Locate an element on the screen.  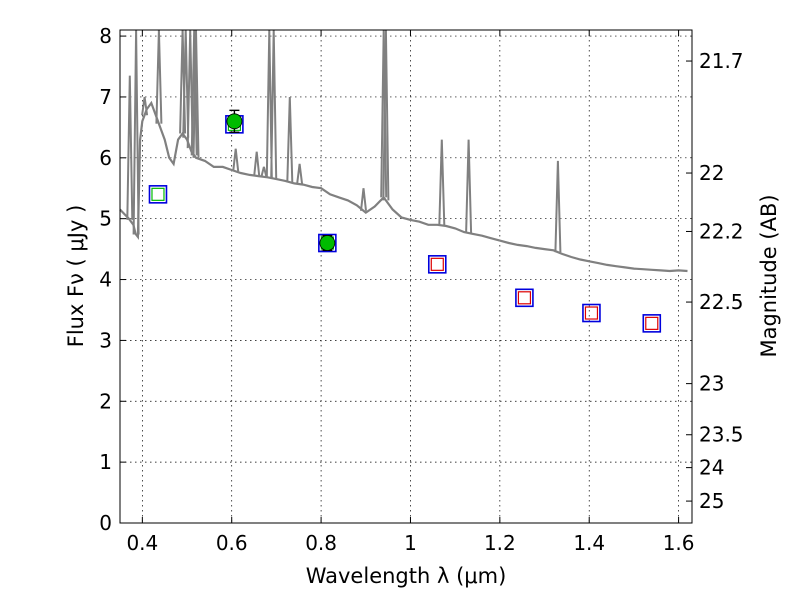
right-axis-title: Magnitude (AB) is located at coordinates (769, 275).